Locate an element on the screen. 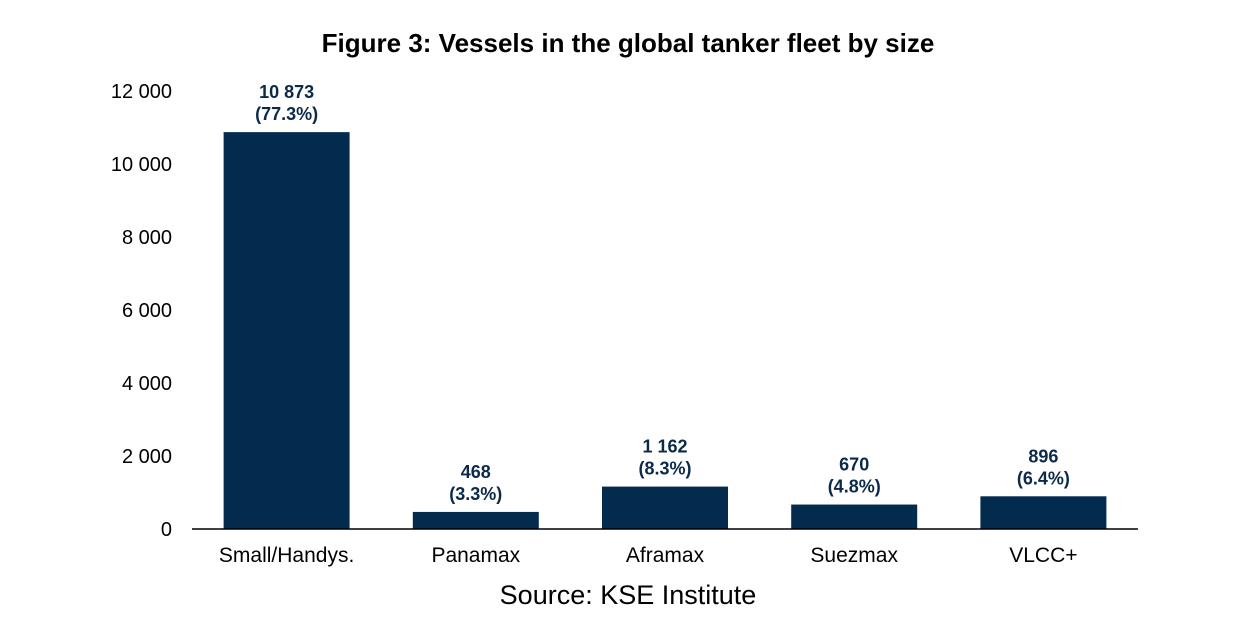  data-label-percent: (77.3%) is located at coordinates (286, 114).